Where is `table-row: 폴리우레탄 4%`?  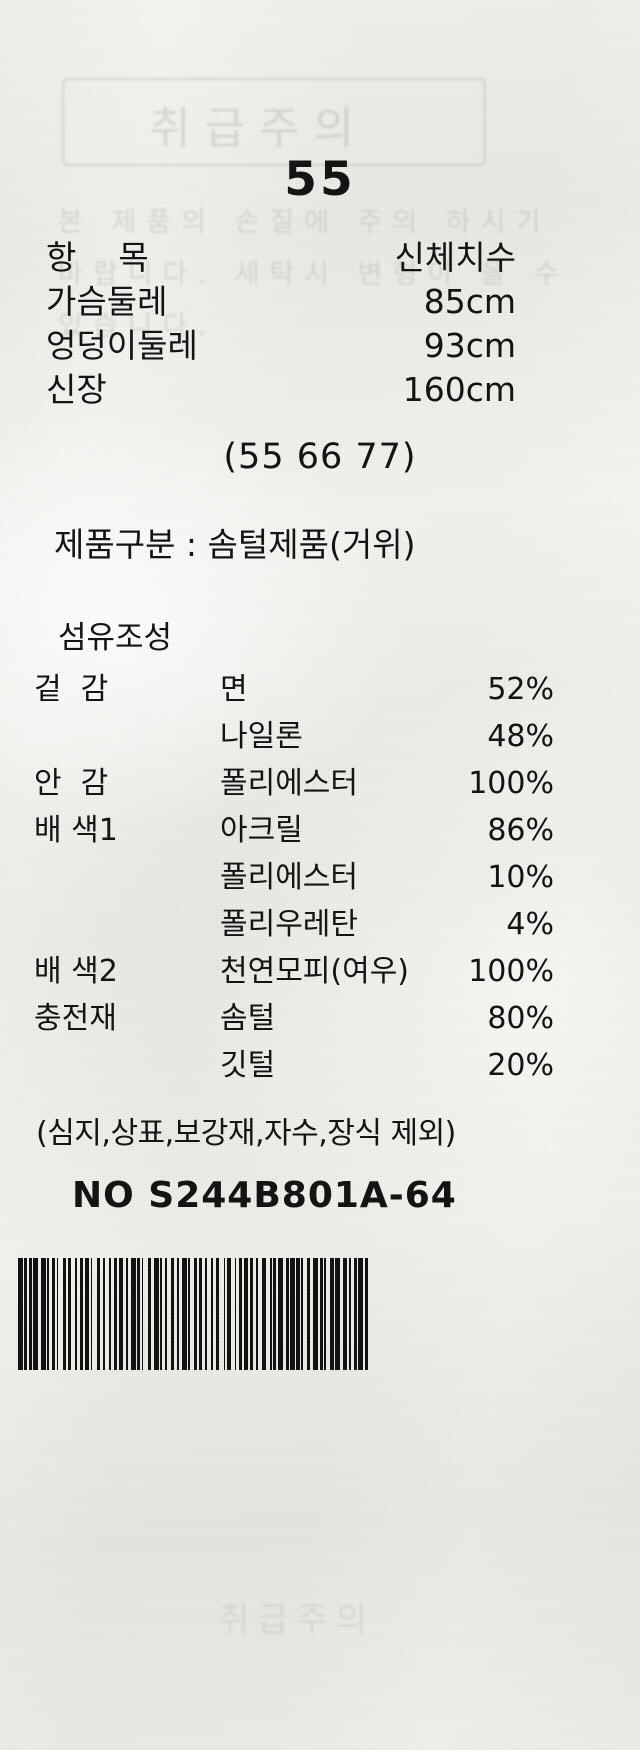
table-row: 폴리우레탄 4% is located at coordinates (294, 924).